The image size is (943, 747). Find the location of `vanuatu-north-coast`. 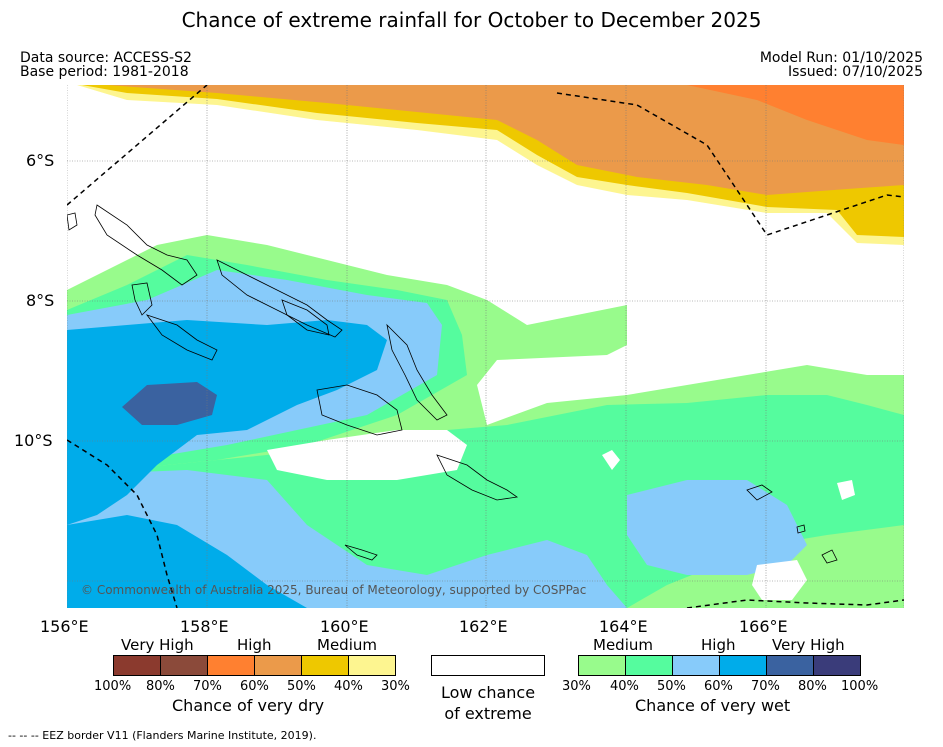

vanuatu-north-coast is located at coordinates (829, 556).